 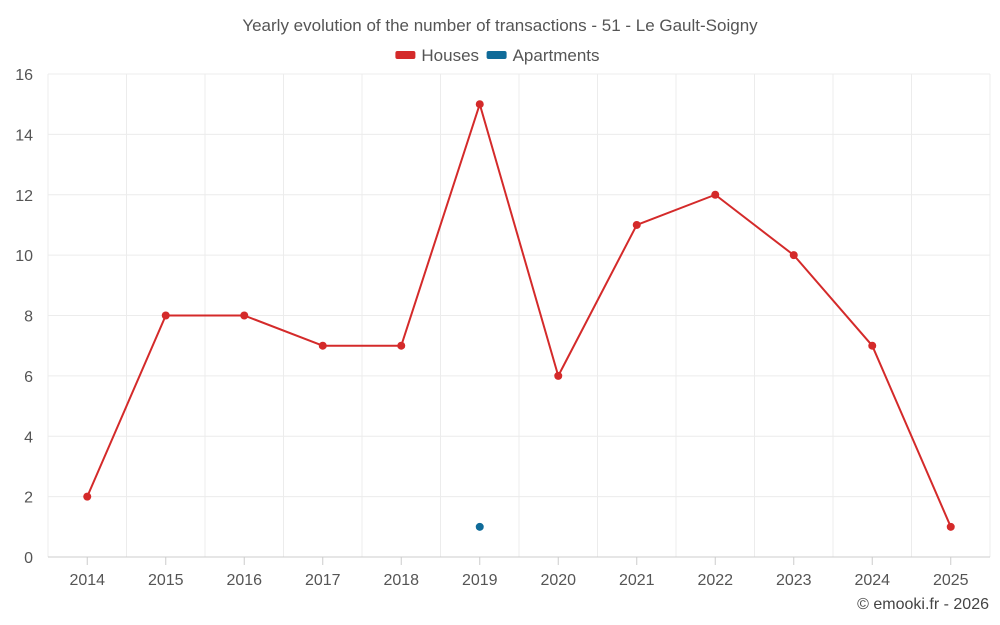 I want to click on x-tick-label: 2019, so click(x=480, y=580).